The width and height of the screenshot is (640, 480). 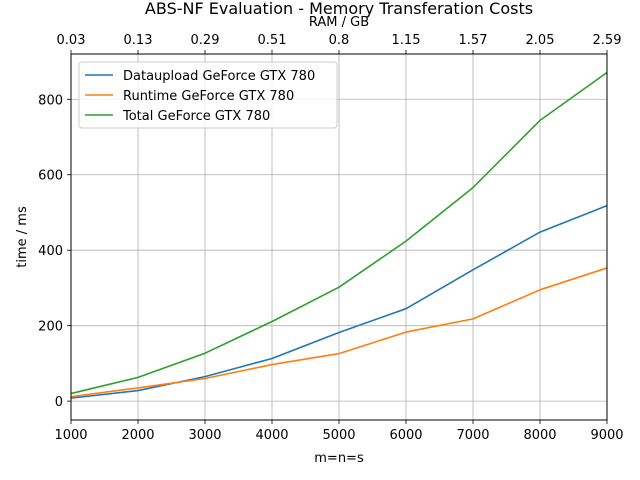 I want to click on x-tick-label: 9000, so click(x=606, y=435).